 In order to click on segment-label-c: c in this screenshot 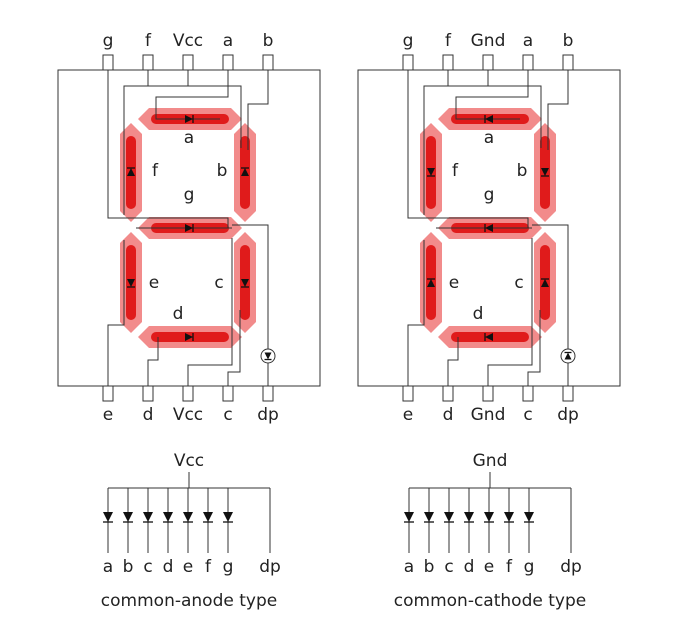, I will do `click(218, 283)`.